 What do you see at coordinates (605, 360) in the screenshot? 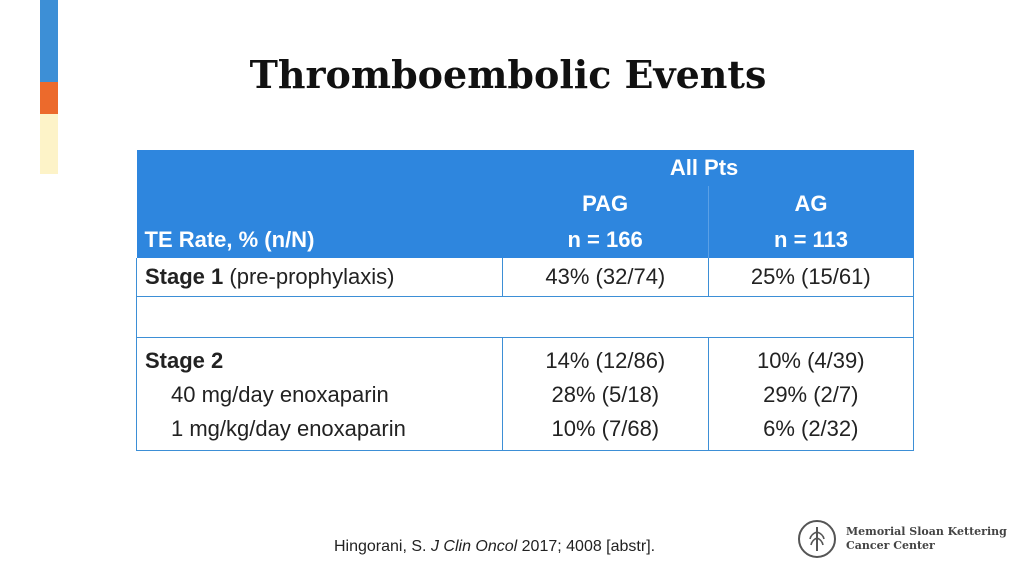
I see `stage2-pag-value: 14% (12/86)` at bounding box center [605, 360].